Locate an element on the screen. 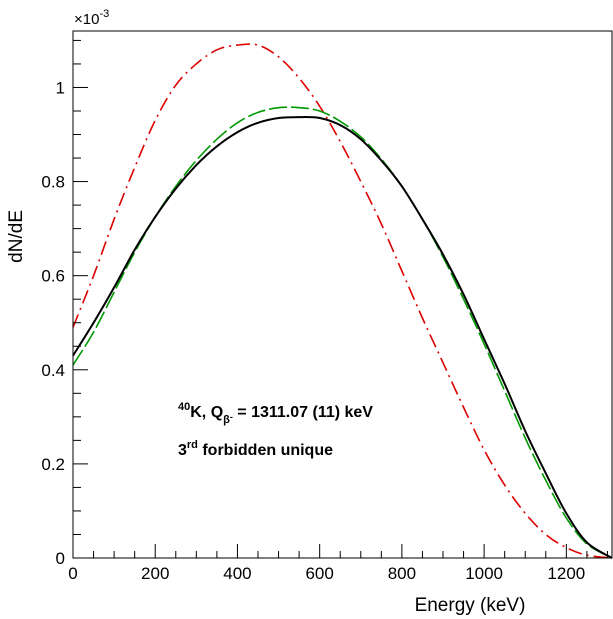 This screenshot has width=613, height=619. x-tick-label: 600 is located at coordinates (319, 573).